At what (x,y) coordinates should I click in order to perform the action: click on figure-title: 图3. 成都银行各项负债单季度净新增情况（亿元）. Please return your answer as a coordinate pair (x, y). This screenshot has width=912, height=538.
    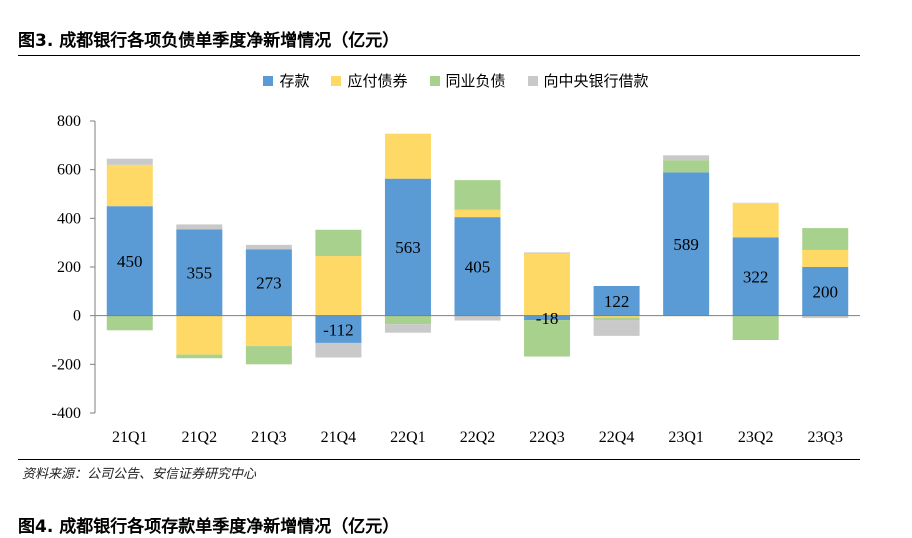
    Looking at the image, I should click on (209, 41).